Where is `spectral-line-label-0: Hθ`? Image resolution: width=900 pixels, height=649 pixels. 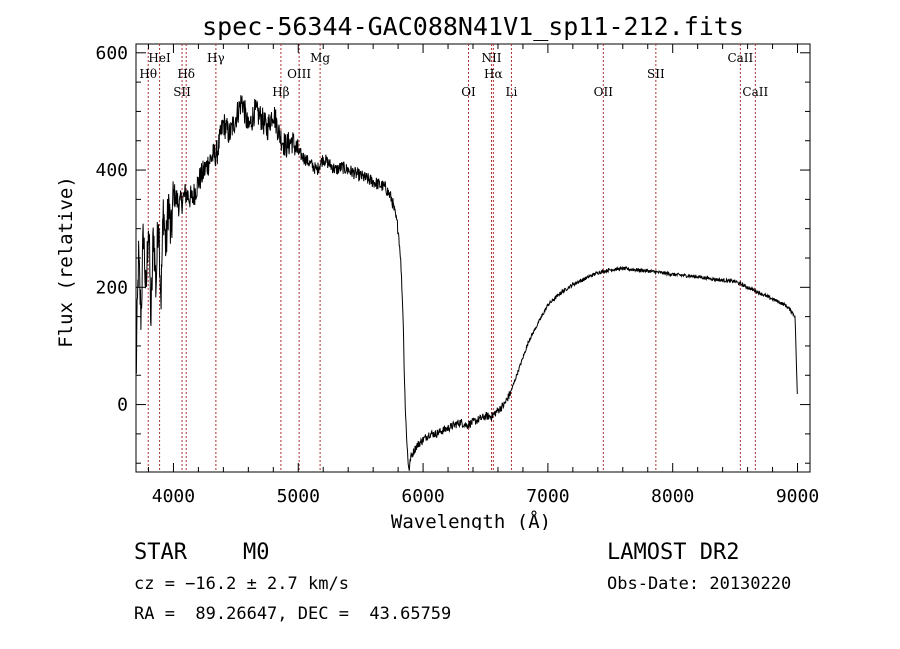
spectral-line-label-0: Hθ is located at coordinates (148, 74).